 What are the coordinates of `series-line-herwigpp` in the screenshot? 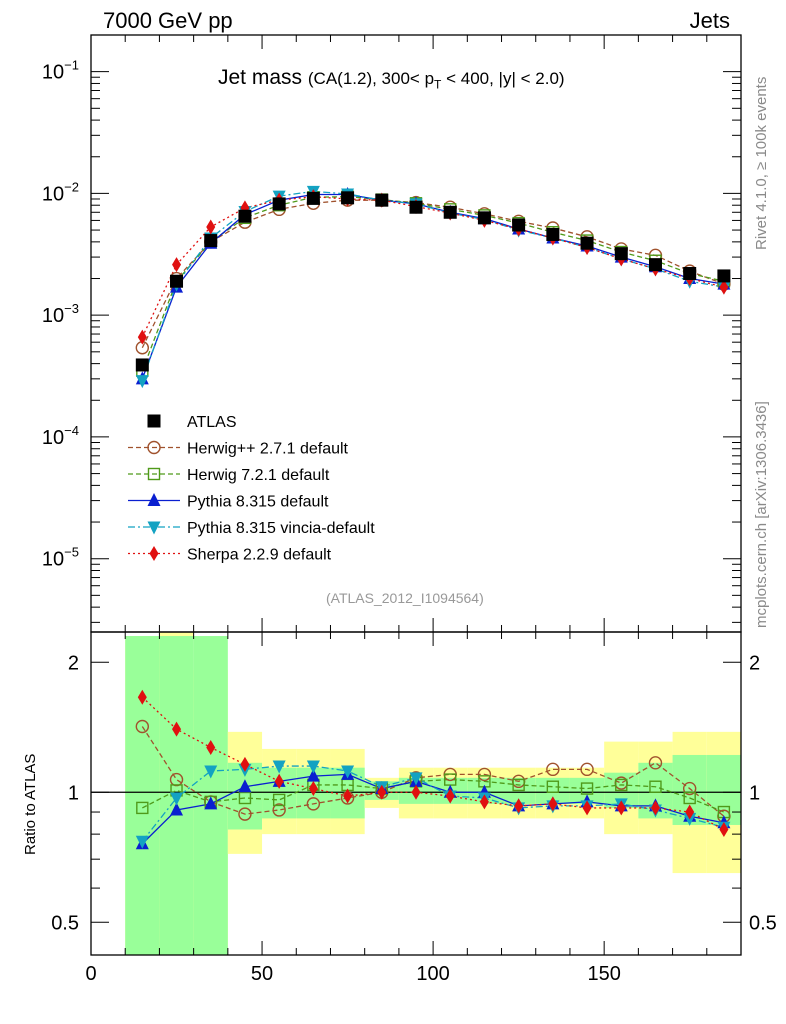 It's located at (433, 274).